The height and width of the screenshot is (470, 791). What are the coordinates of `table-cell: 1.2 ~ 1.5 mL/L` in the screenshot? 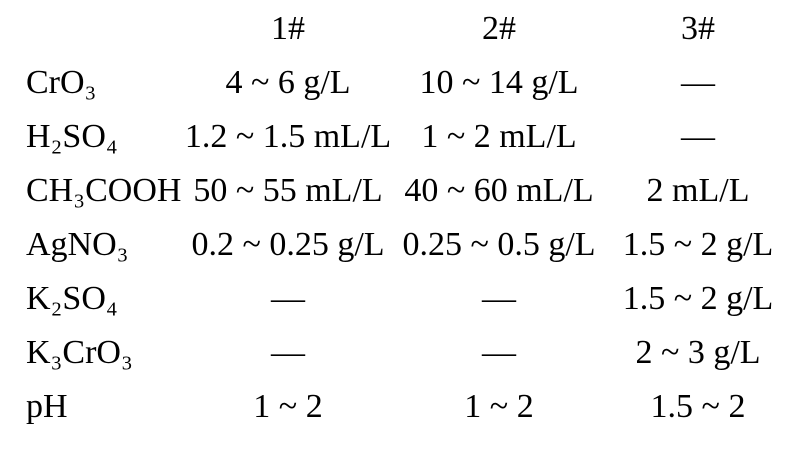 It's located at (288, 136).